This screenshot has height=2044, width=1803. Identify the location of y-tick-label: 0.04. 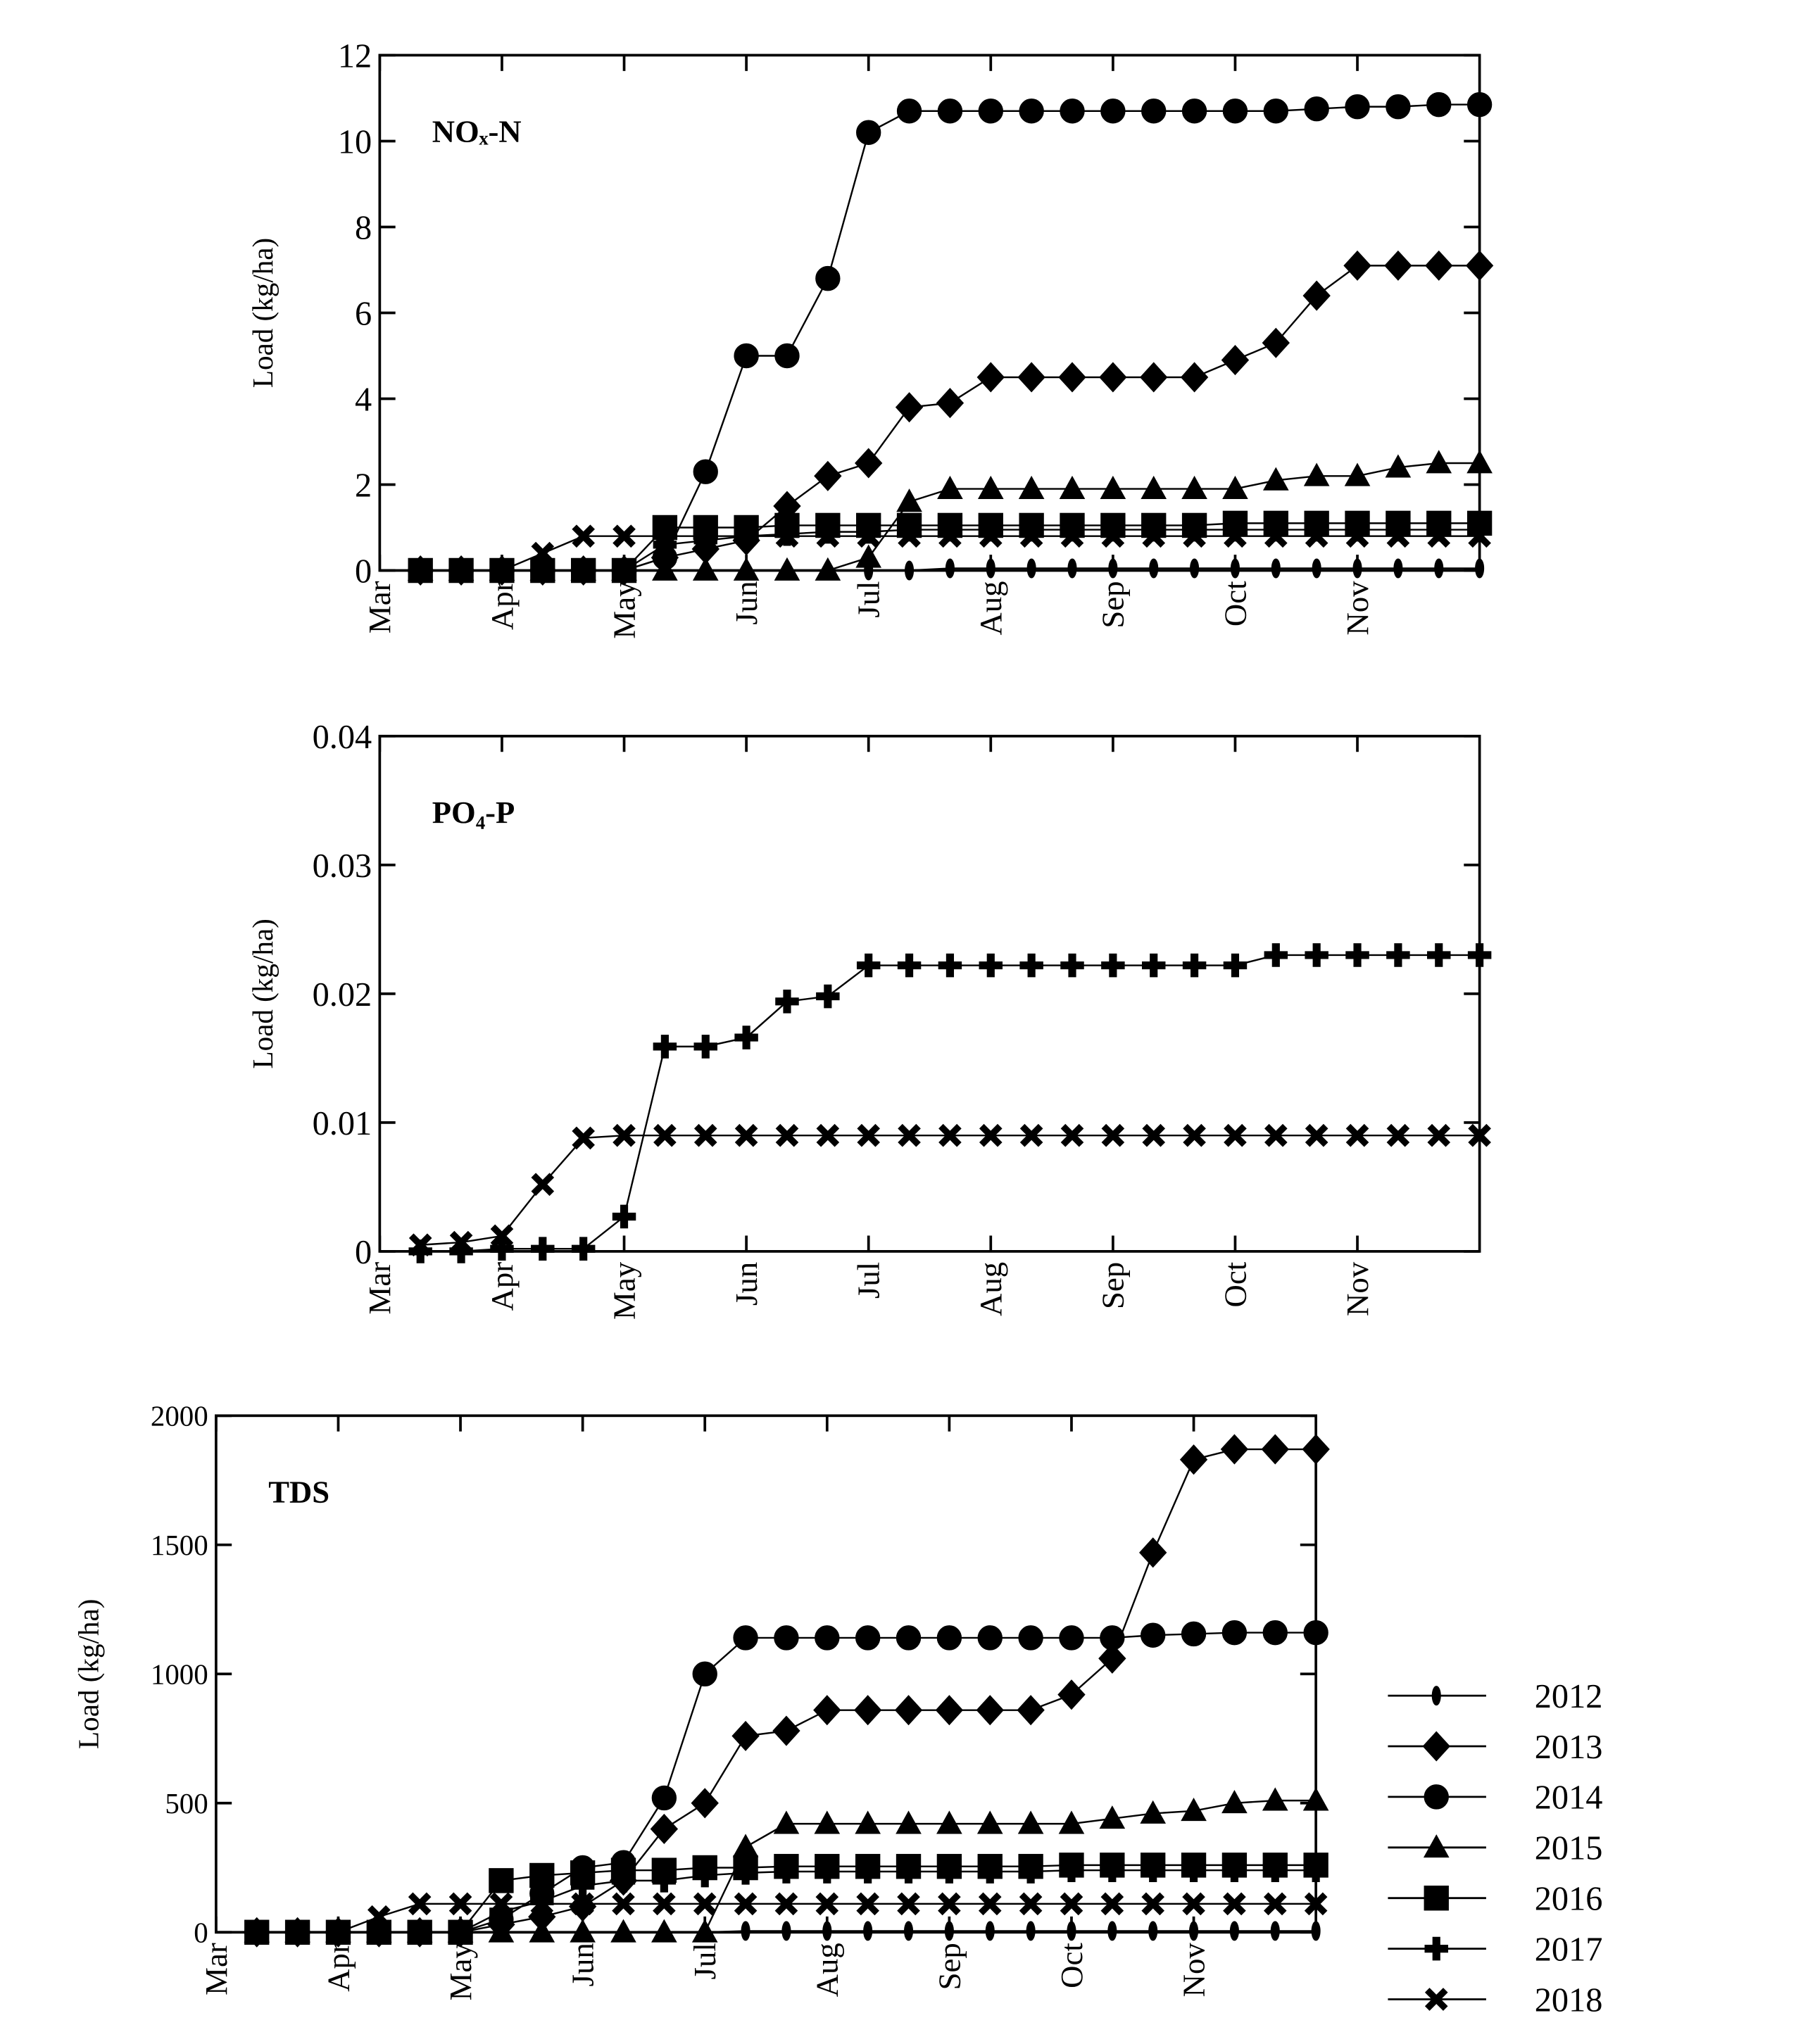
(343, 737).